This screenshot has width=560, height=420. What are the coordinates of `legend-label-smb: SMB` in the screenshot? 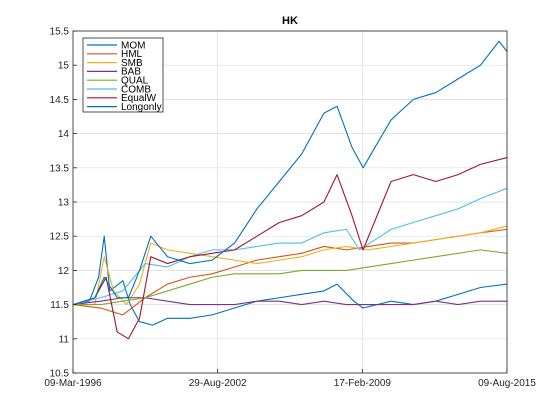 It's located at (132, 63).